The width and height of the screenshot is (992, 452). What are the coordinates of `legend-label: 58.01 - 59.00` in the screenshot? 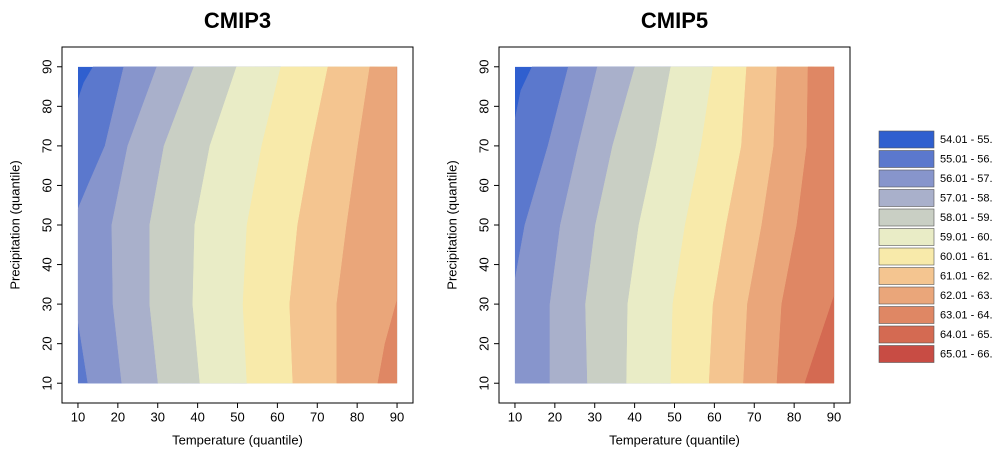 It's located at (966, 218).